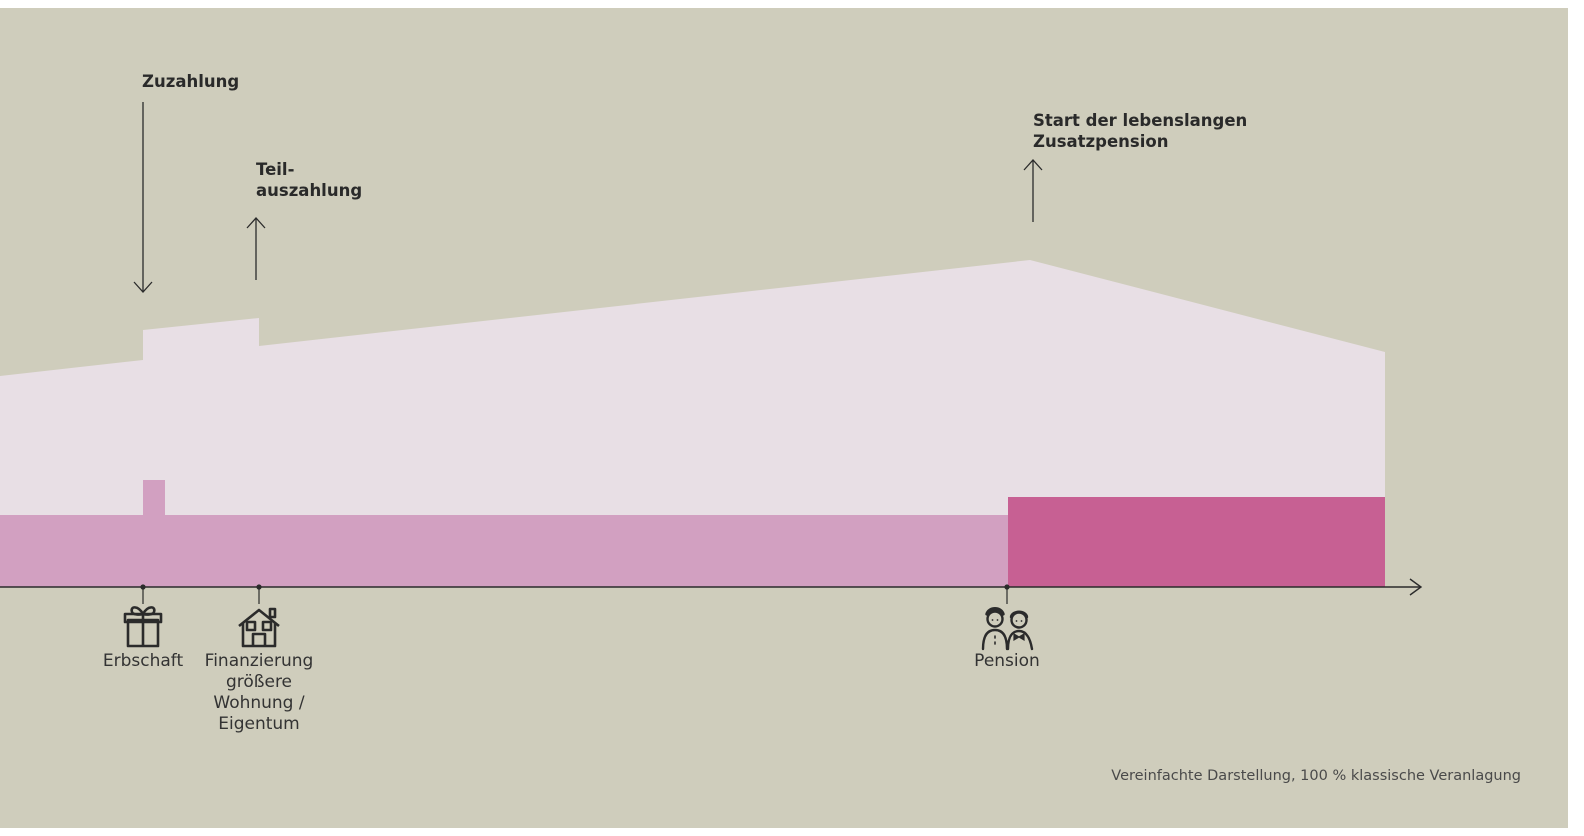  What do you see at coordinates (259, 627) in the screenshot?
I see `house-icon` at bounding box center [259, 627].